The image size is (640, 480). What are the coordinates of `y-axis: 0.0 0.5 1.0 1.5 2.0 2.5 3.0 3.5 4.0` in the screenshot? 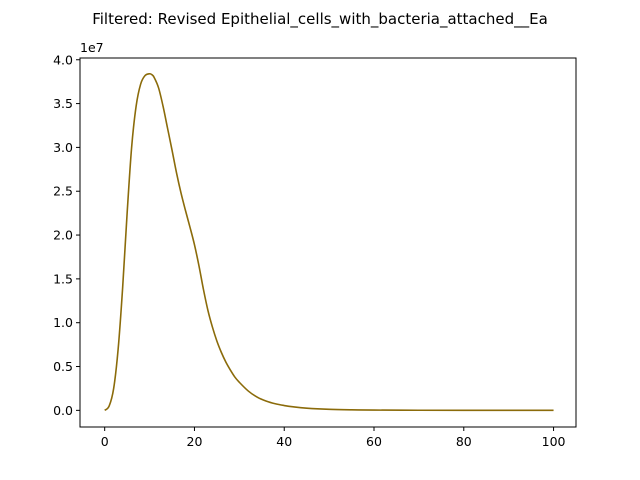 It's located at (66, 235).